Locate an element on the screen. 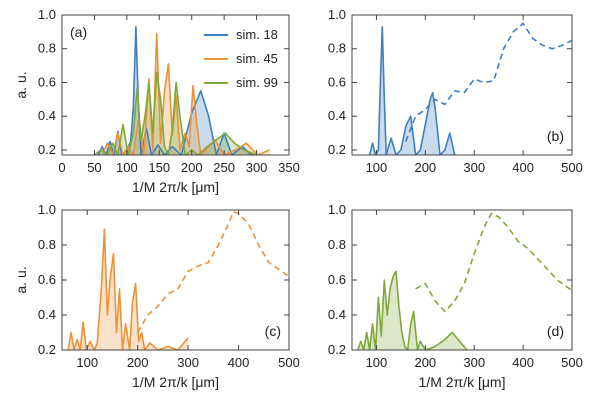 The height and width of the screenshot is (402, 597). panel-label: (b) is located at coordinates (555, 136).